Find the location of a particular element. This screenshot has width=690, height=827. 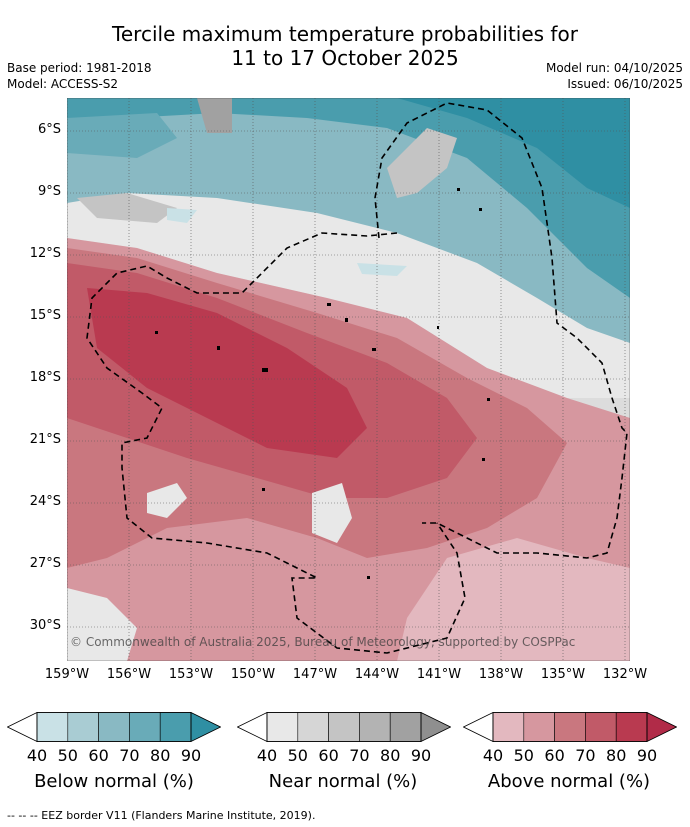

model-run: Model run: 04/10/2025 is located at coordinates (614, 68).